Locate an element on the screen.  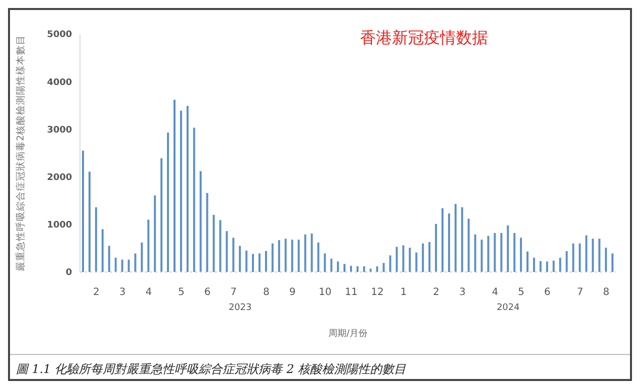
x-tick-label: 4 is located at coordinates (148, 292).